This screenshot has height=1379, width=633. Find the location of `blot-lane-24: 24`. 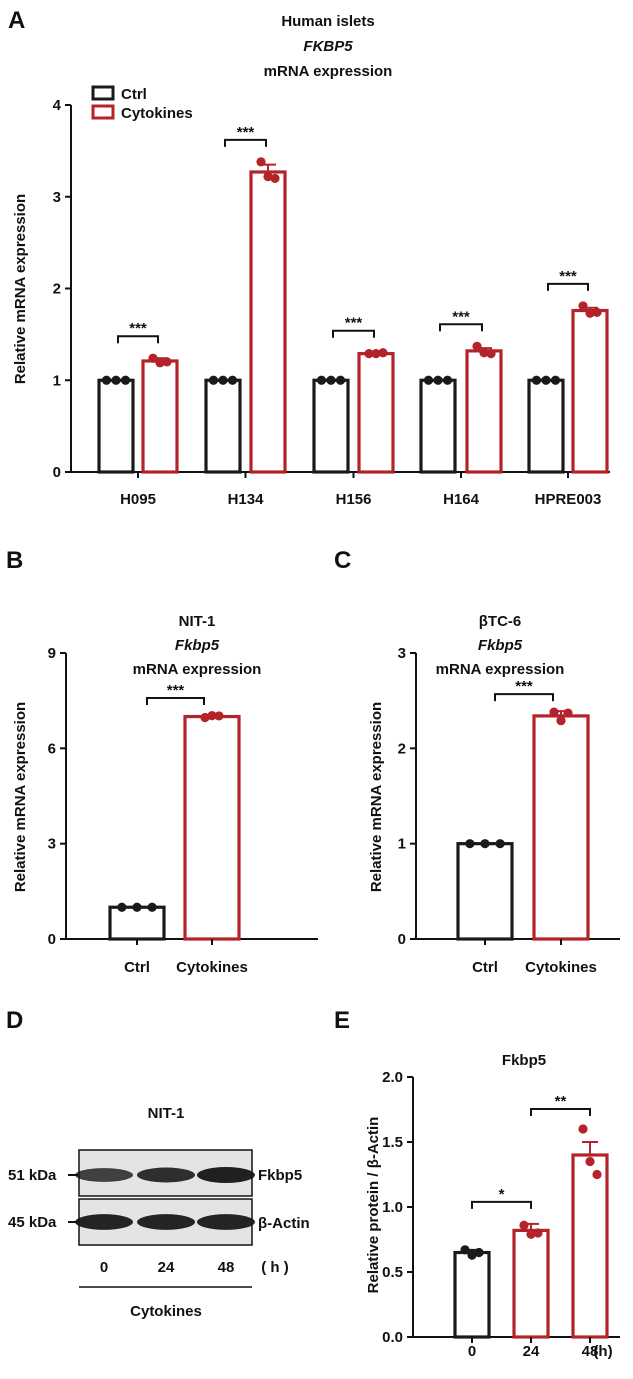

blot-lane-24: 24 is located at coordinates (166, 1267).